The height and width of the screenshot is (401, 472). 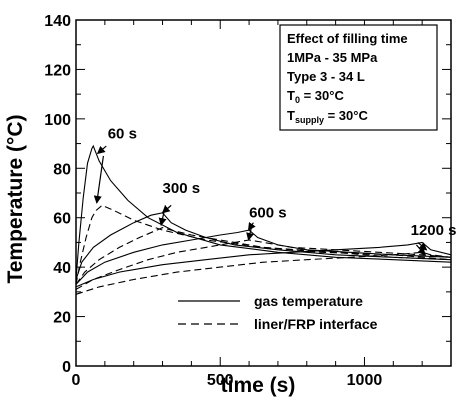 What do you see at coordinates (66, 367) in the screenshot?
I see `y-tick-label-0: 0` at bounding box center [66, 367].